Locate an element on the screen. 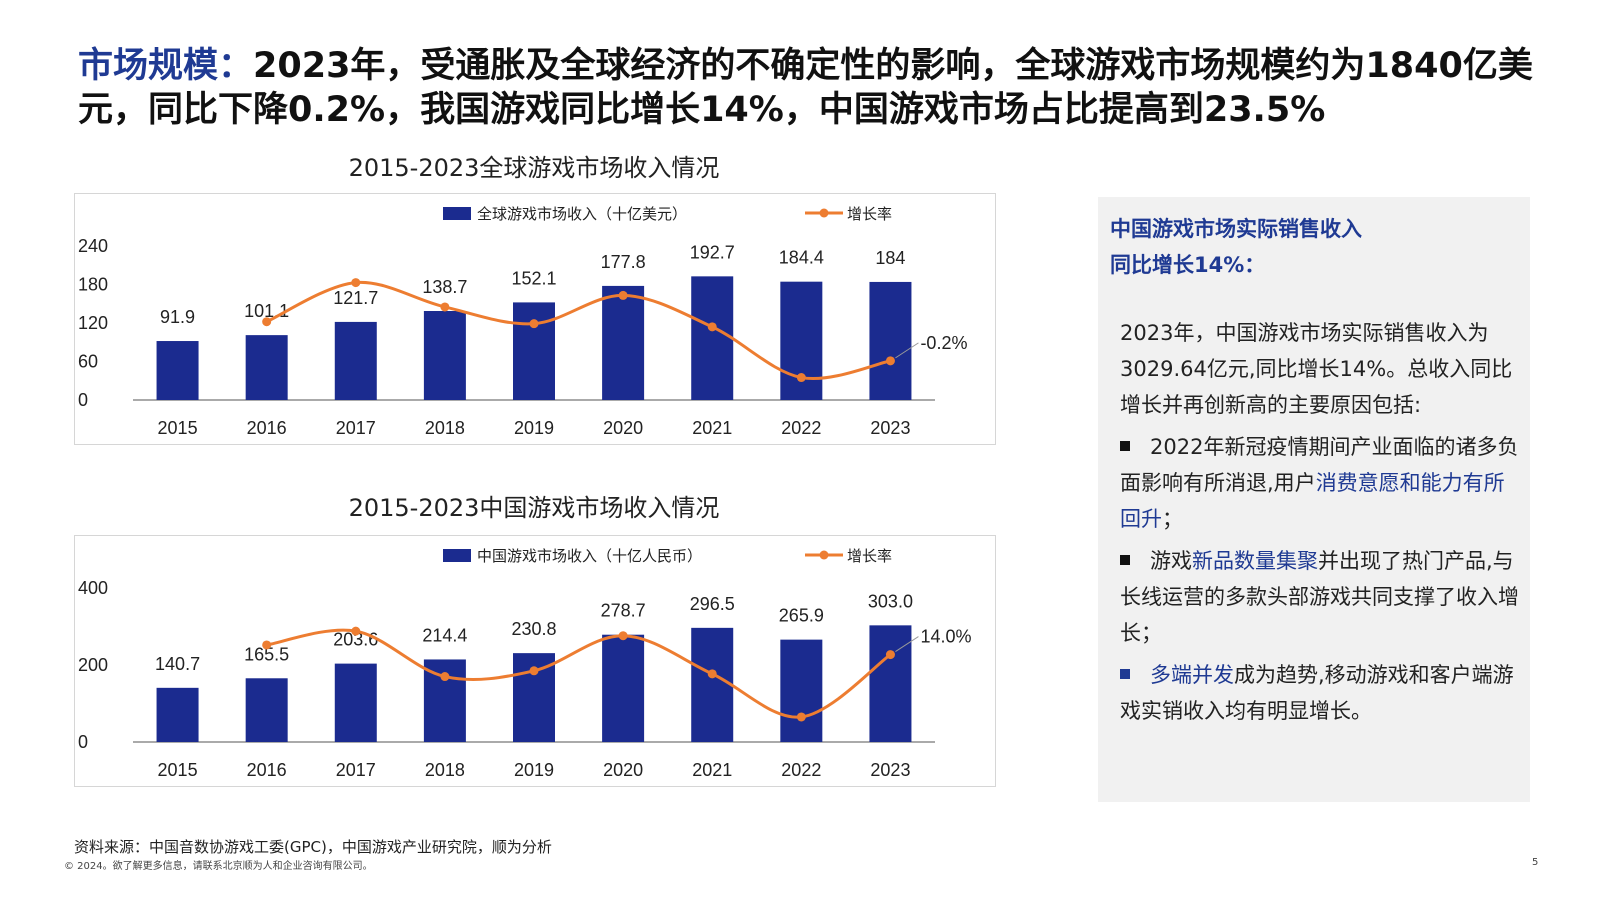  china-category-label: 2020 is located at coordinates (623, 770).